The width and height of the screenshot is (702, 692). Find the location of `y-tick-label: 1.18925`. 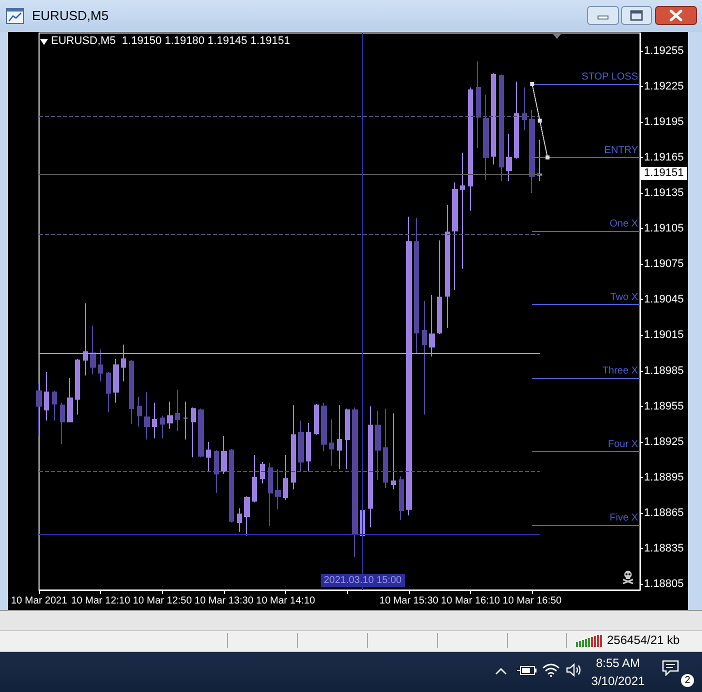

y-tick-label: 1.18925 is located at coordinates (664, 442).